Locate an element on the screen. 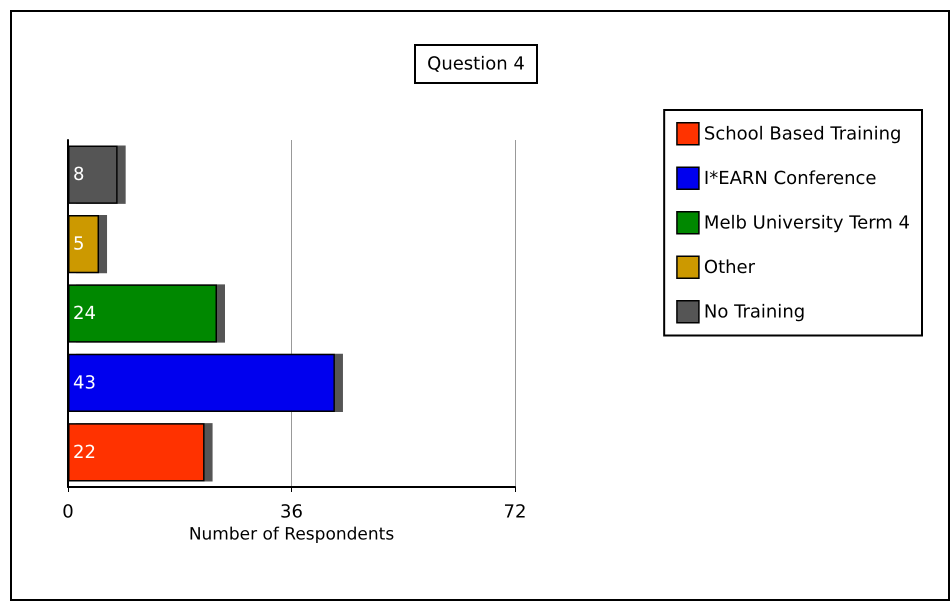 This screenshot has height=603, width=952. data-label: 24 is located at coordinates (84, 313).